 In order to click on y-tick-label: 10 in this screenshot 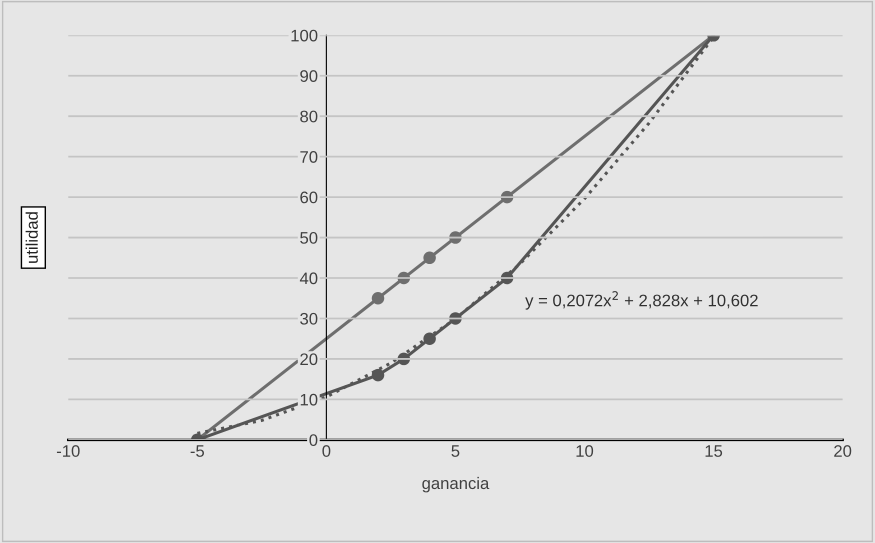, I will do `click(309, 400)`.